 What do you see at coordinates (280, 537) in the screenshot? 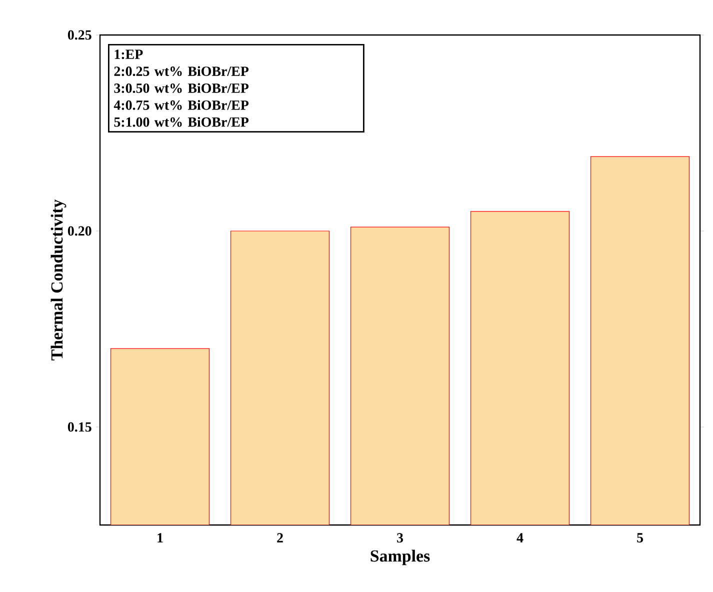
I see `x-tick-label: 2` at bounding box center [280, 537].